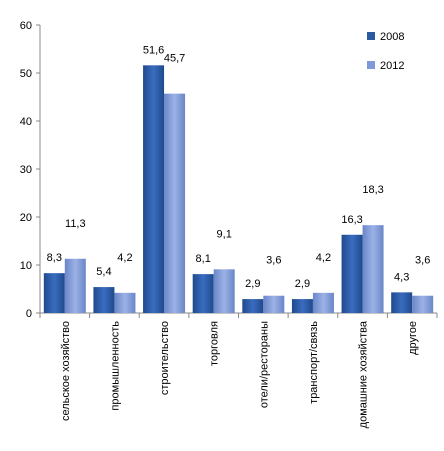 This screenshot has height=451, width=444. Describe the element at coordinates (371, 36) in the screenshot. I see `legend-swatch-2008` at that location.